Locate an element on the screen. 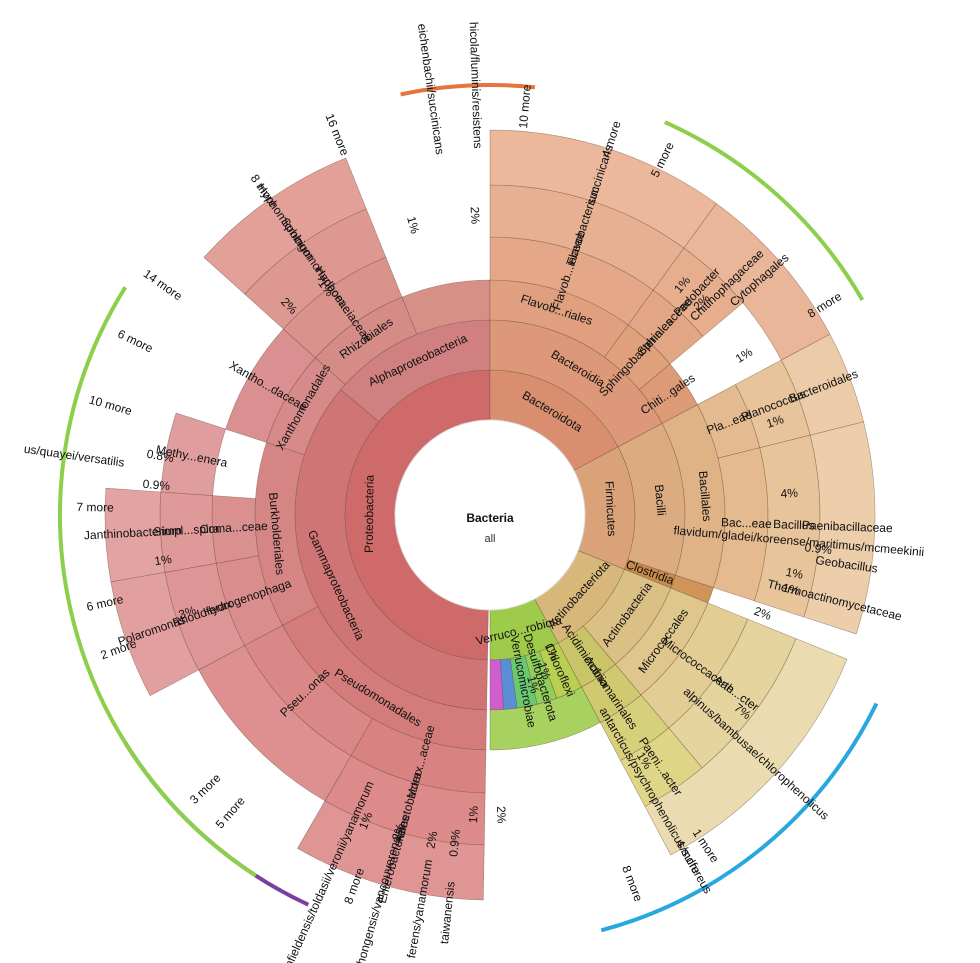 The image size is (980, 963). wedge-label: Coma...ceae is located at coordinates (233, 528).